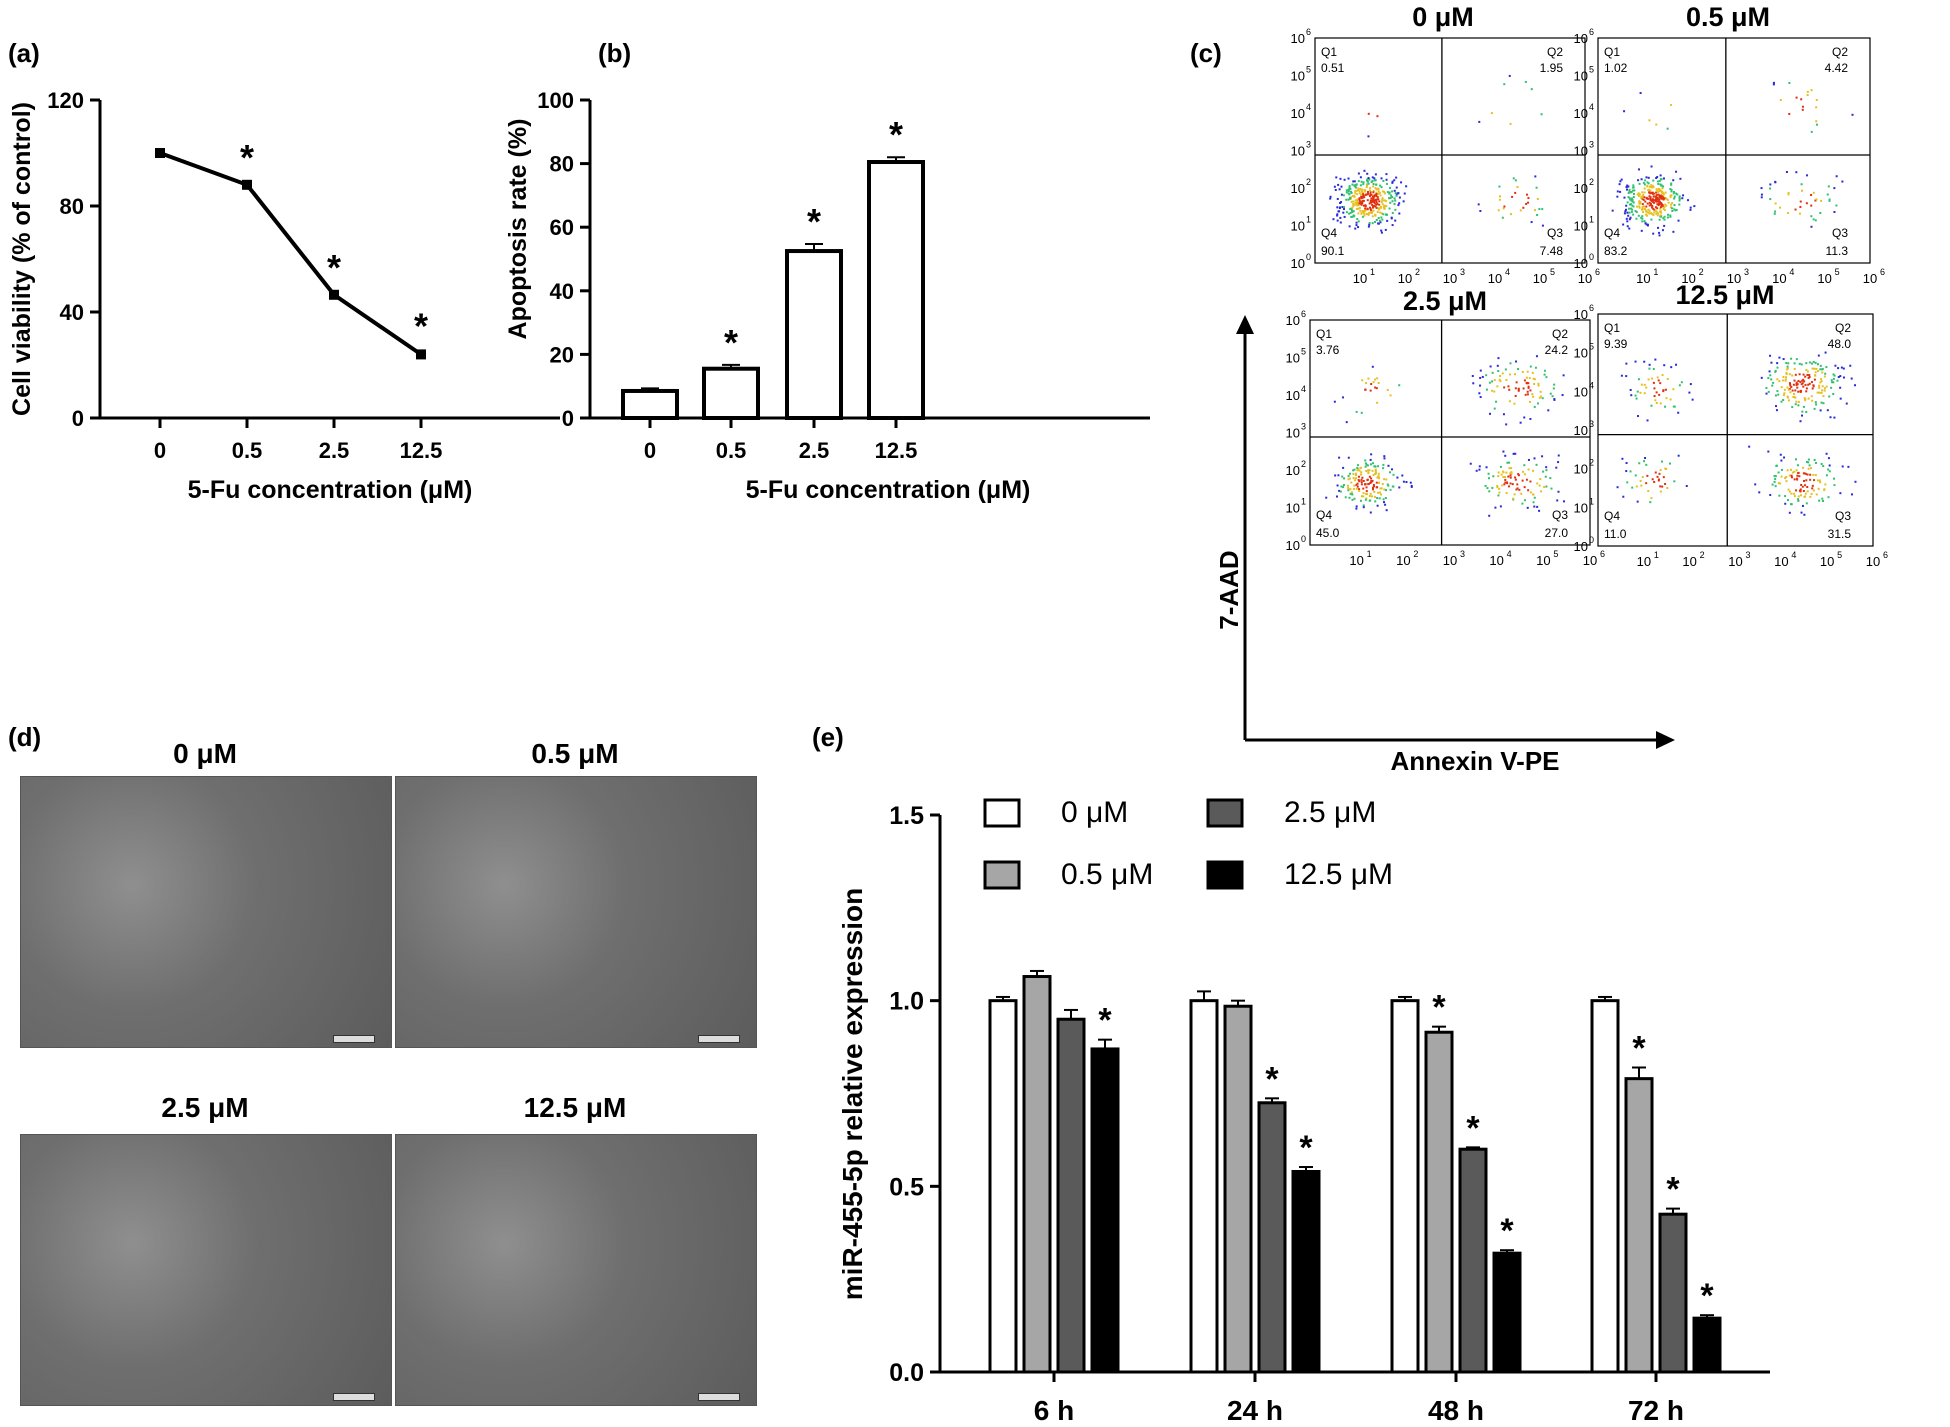  I want to click on quadrant-value-q3: 31.5, so click(1840, 534).